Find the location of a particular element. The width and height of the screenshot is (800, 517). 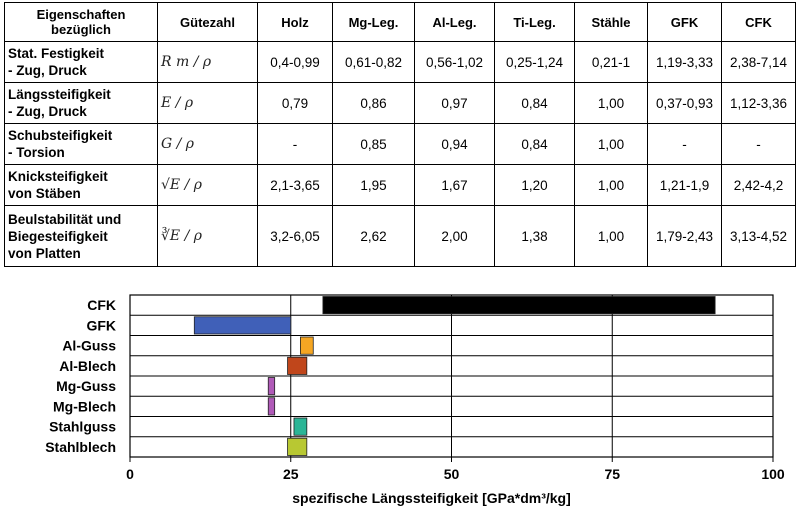

x-tick-label: 25 is located at coordinates (291, 474).